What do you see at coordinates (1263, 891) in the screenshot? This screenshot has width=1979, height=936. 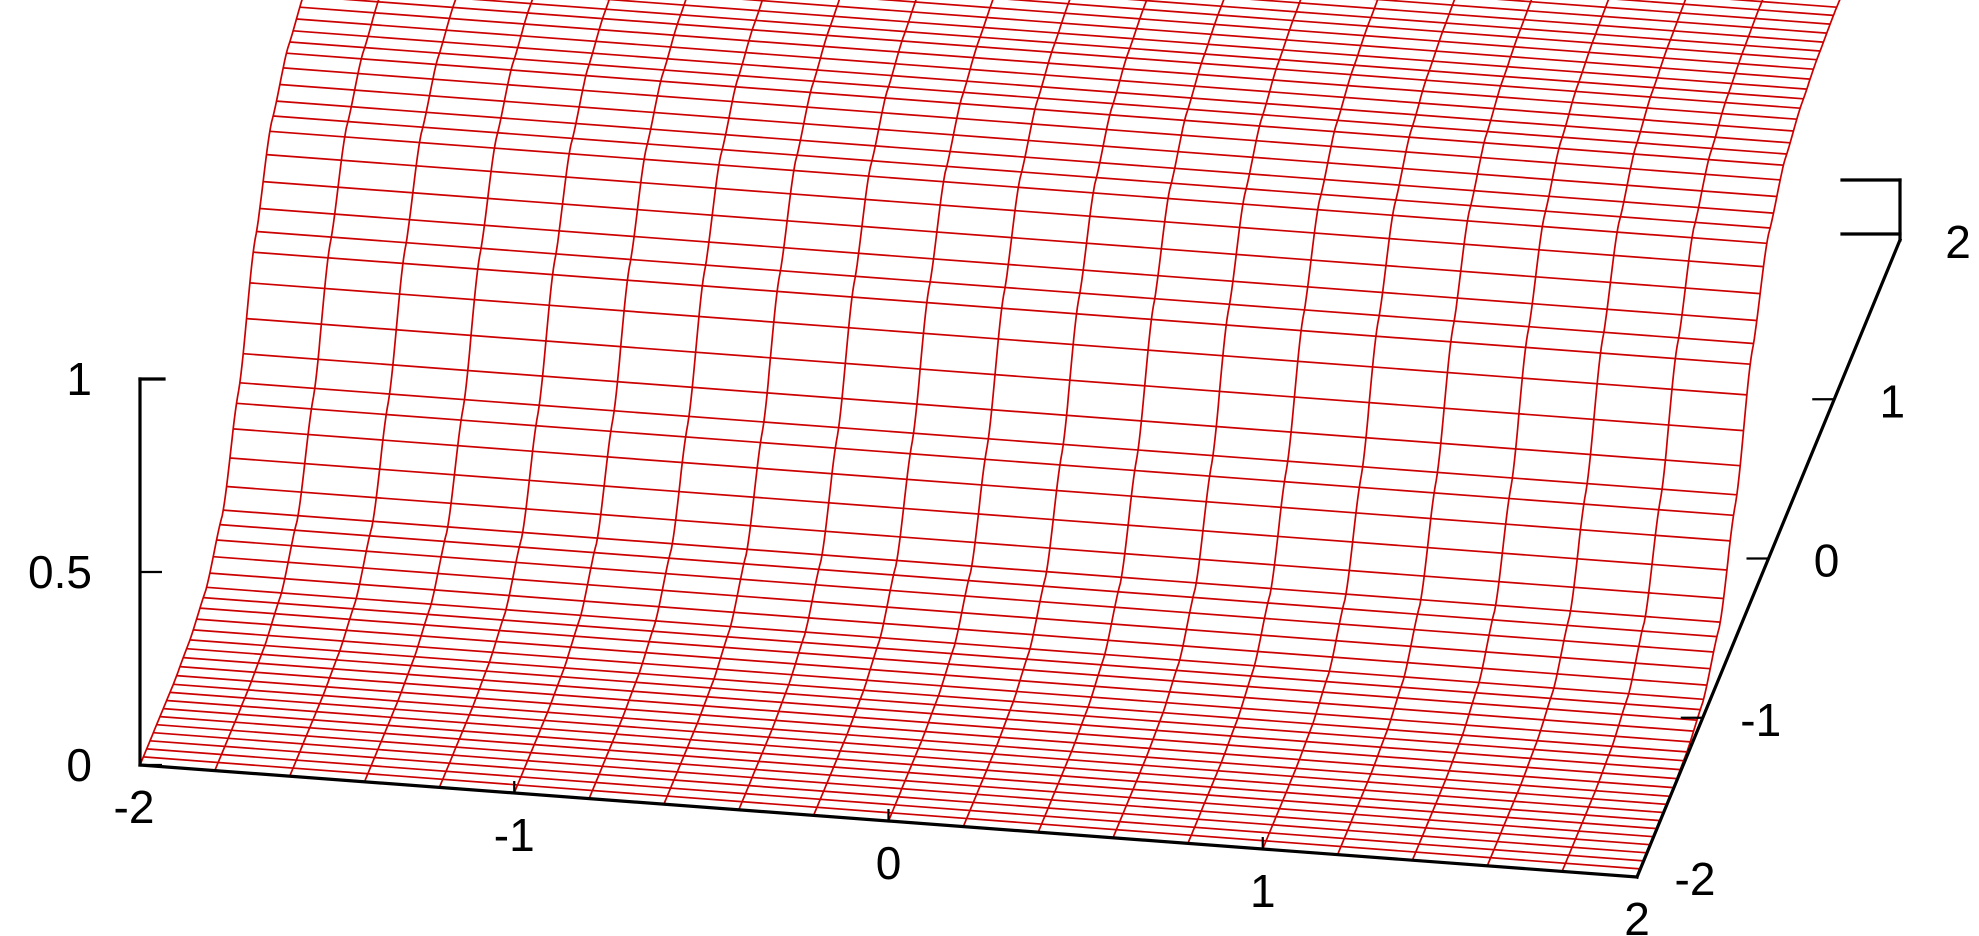 I see `x-tick-label: 1` at bounding box center [1263, 891].